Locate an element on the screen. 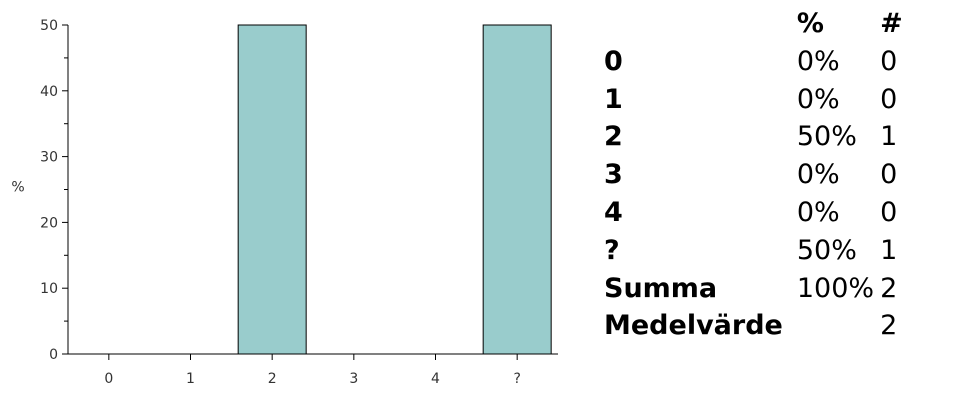 This screenshot has height=394, width=979. stats-row: ? 50% 1 is located at coordinates (753, 251).